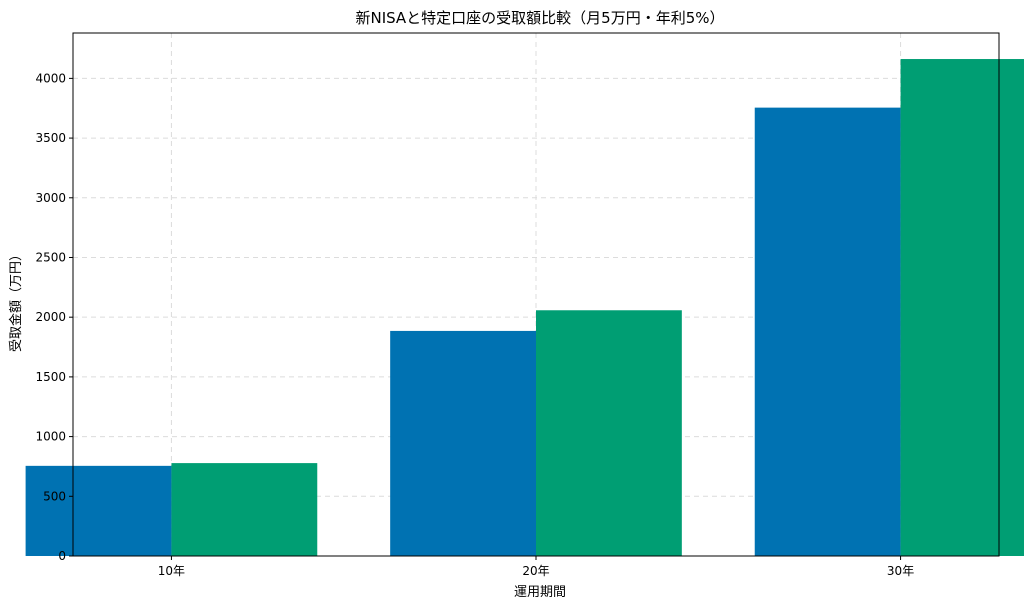 The image size is (1024, 611). I want to click on bar-series1-10年, so click(98, 510).